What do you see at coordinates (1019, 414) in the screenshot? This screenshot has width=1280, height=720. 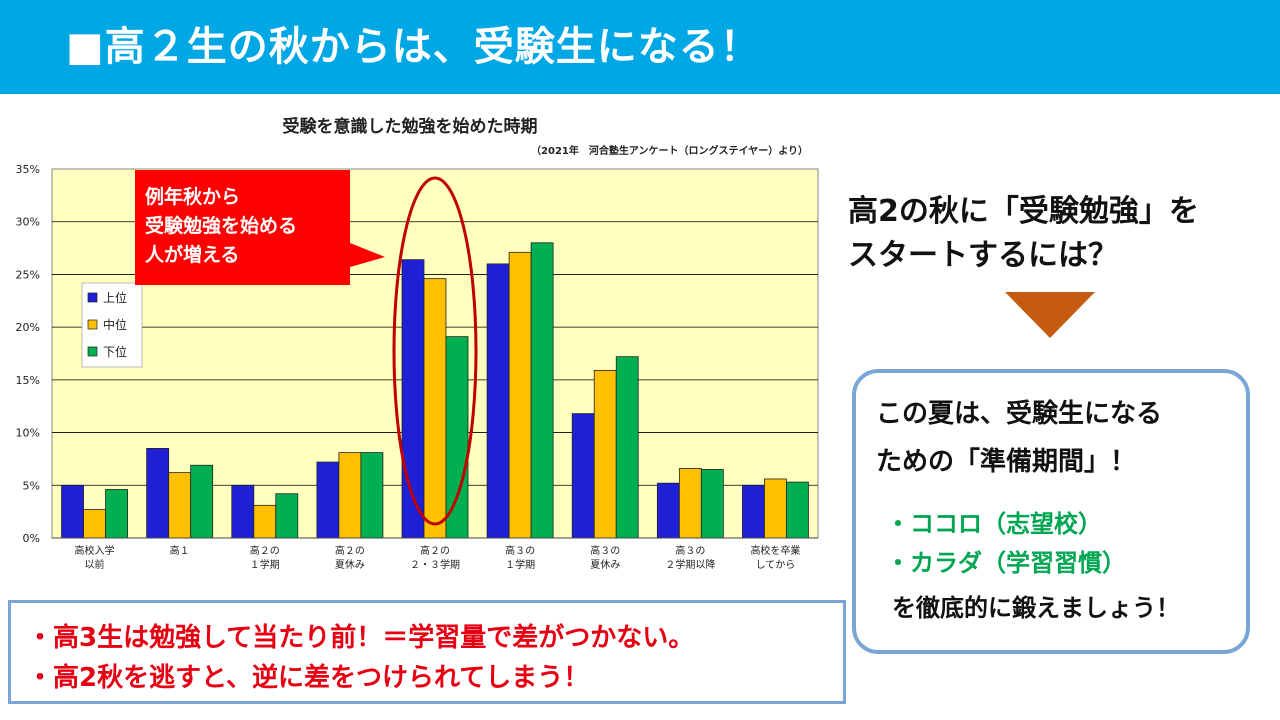 I see `box-line-1: この夏は、受験生になる` at bounding box center [1019, 414].